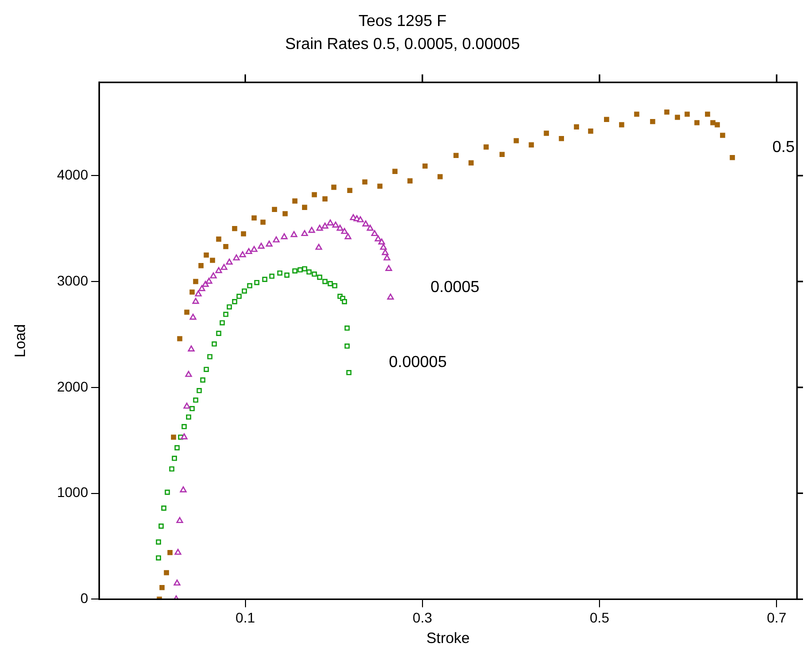 Image resolution: width=811 pixels, height=656 pixels. What do you see at coordinates (448, 639) in the screenshot?
I see `x-axis-title: Stroke` at bounding box center [448, 639].